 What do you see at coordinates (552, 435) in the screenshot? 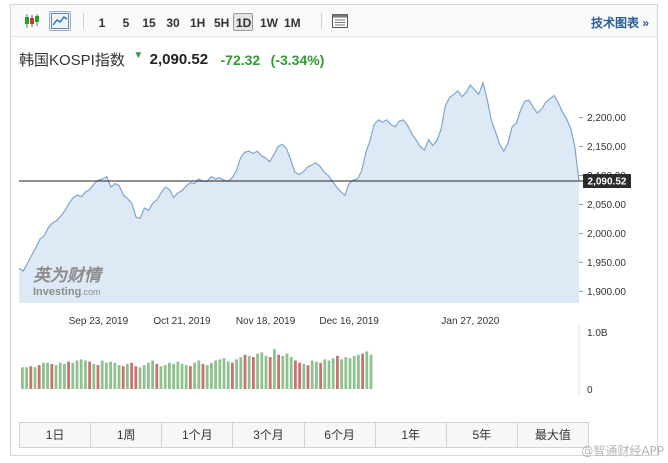
I see `range-button-7: 最大值` at bounding box center [552, 435].